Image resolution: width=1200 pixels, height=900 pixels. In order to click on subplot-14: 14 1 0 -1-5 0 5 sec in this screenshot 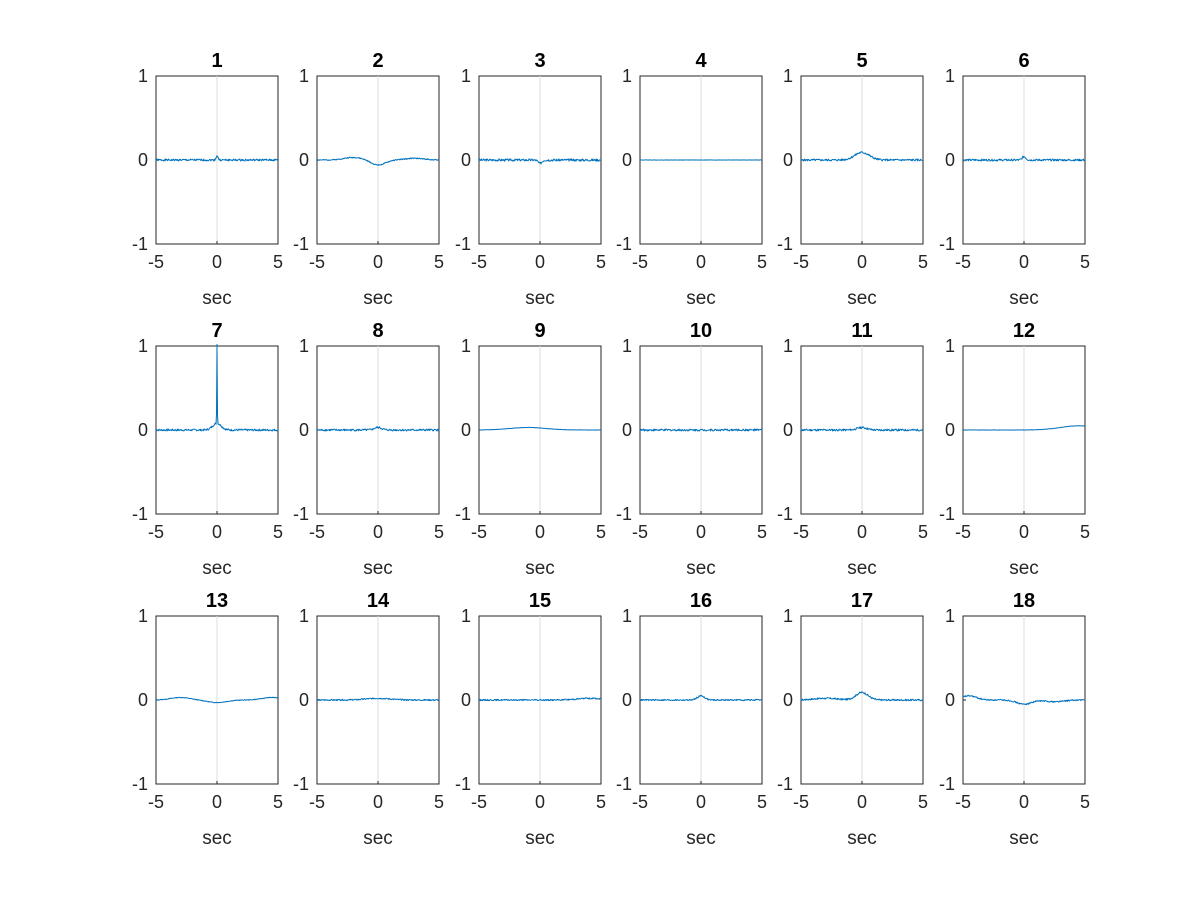, I will do `click(368, 719)`.